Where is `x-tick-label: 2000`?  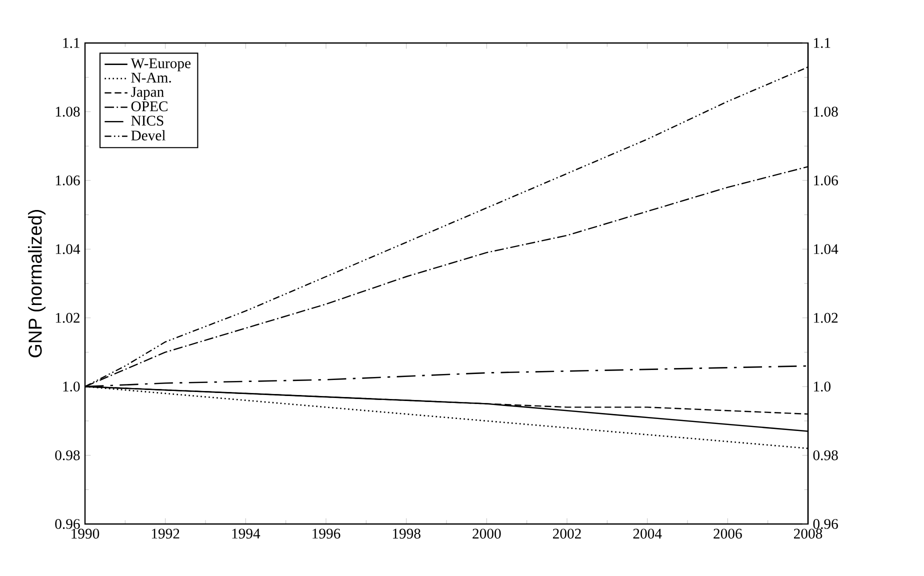
x-tick-label: 2000 is located at coordinates (486, 533).